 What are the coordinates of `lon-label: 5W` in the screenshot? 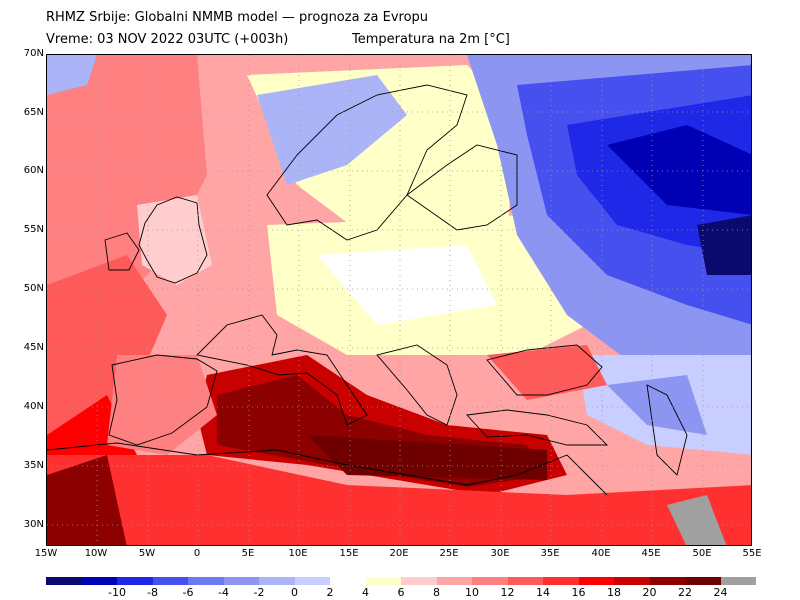 It's located at (147, 553).